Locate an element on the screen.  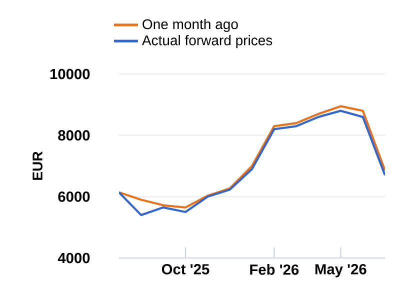
x-tick-label: Feb '26 is located at coordinates (274, 269).